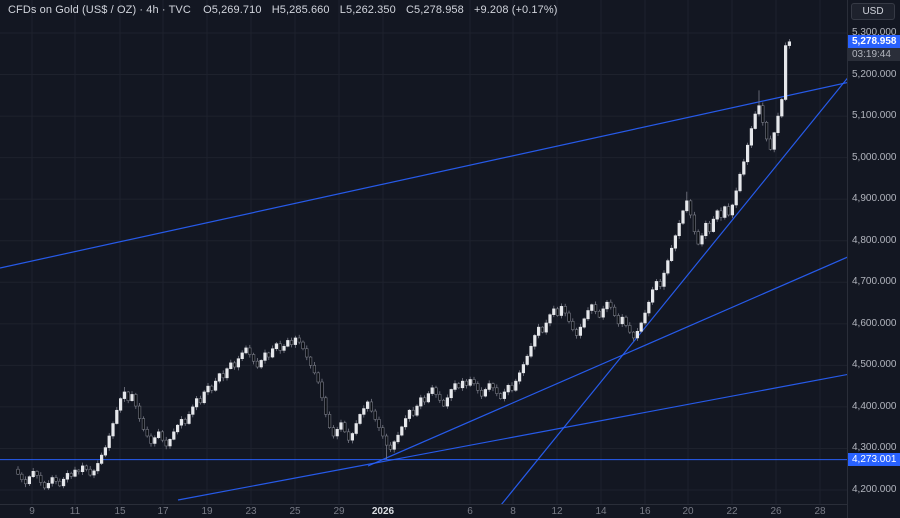  Describe the element at coordinates (874, 365) in the screenshot. I see `price-axis-label: 4,500.000` at that location.